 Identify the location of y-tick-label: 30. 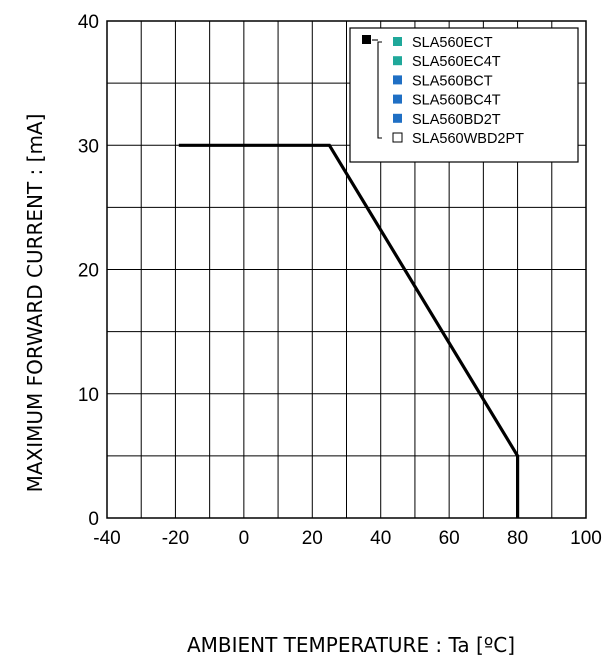
(88, 146).